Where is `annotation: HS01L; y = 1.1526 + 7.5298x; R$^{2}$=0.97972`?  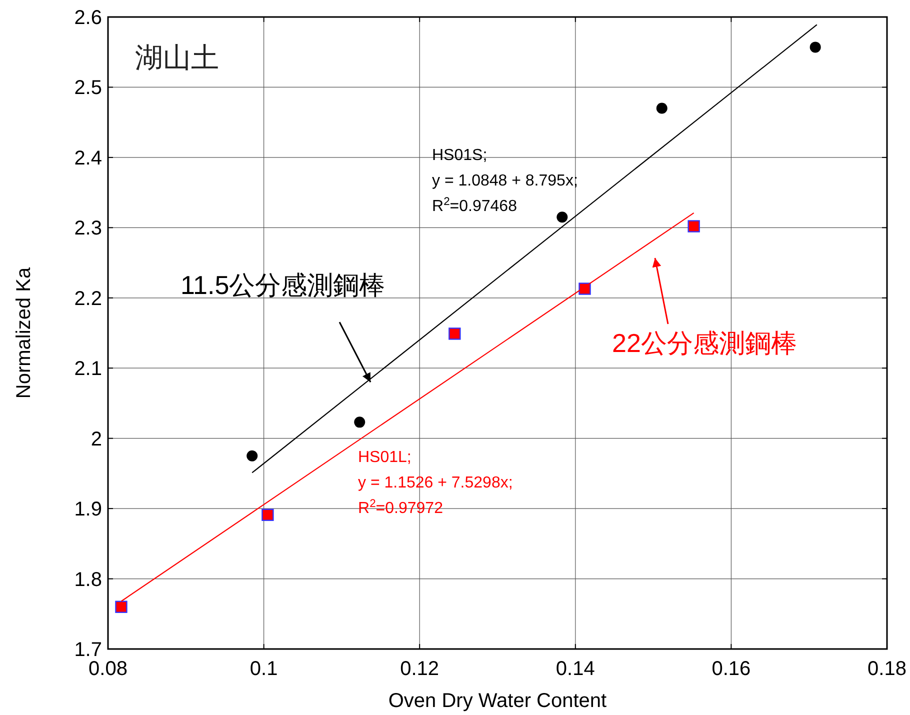 annotation: HS01L; y = 1.1526 + 7.5298x; R$^{2}$=0.97972 is located at coordinates (435, 483).